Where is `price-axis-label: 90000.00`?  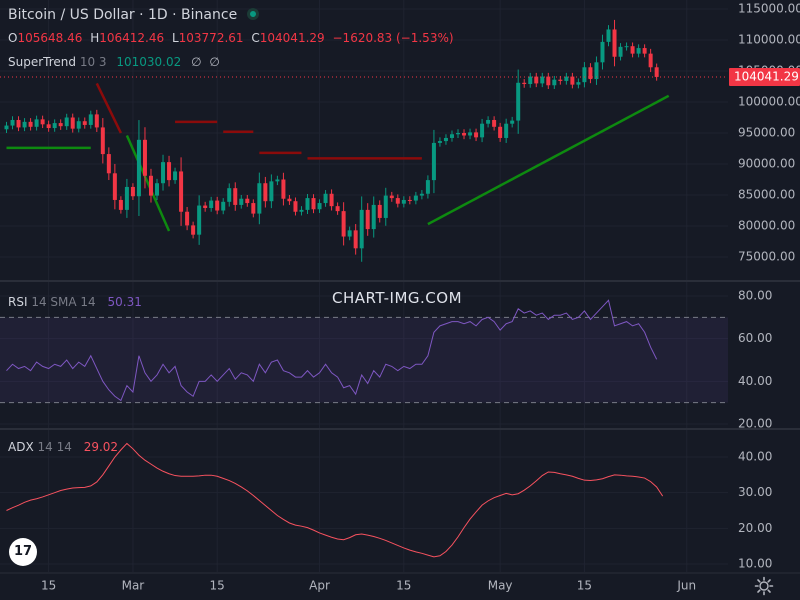 price-axis-label: 90000.00 is located at coordinates (766, 164).